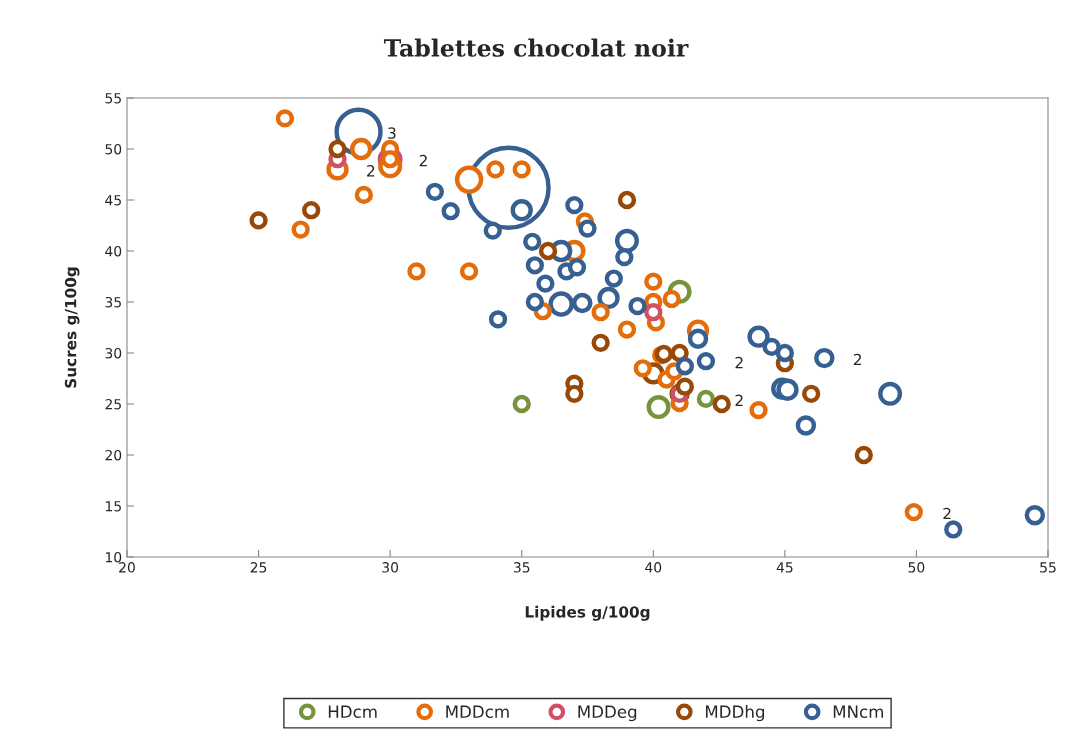 Image resolution: width=1072 pixels, height=731 pixels. I want to click on y-tick-label: 45, so click(113, 200).